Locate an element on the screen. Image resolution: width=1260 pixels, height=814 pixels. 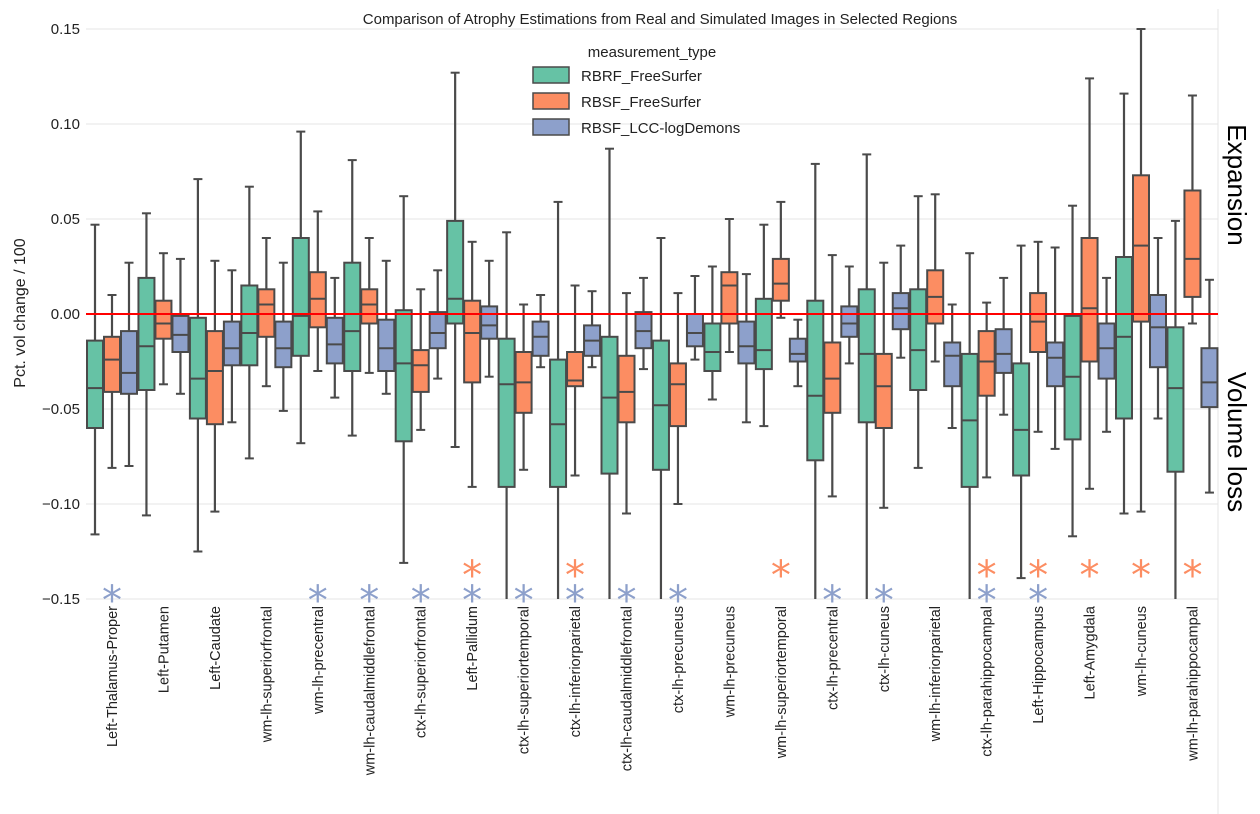
box-RBSF_LCC-logDemons-Left-Caudate is located at coordinates (231, 346).